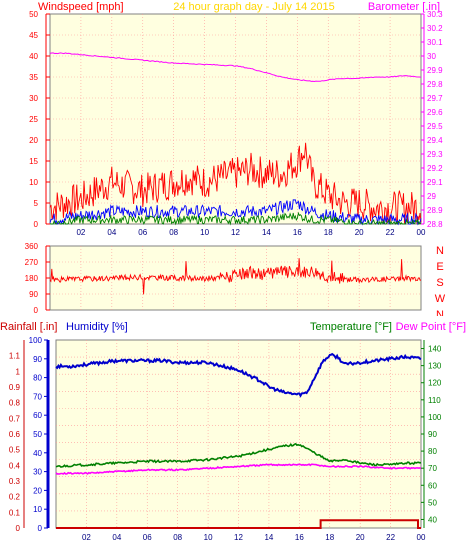 This screenshot has height=555, width=466. I want to click on barometer-series, so click(235, 67).